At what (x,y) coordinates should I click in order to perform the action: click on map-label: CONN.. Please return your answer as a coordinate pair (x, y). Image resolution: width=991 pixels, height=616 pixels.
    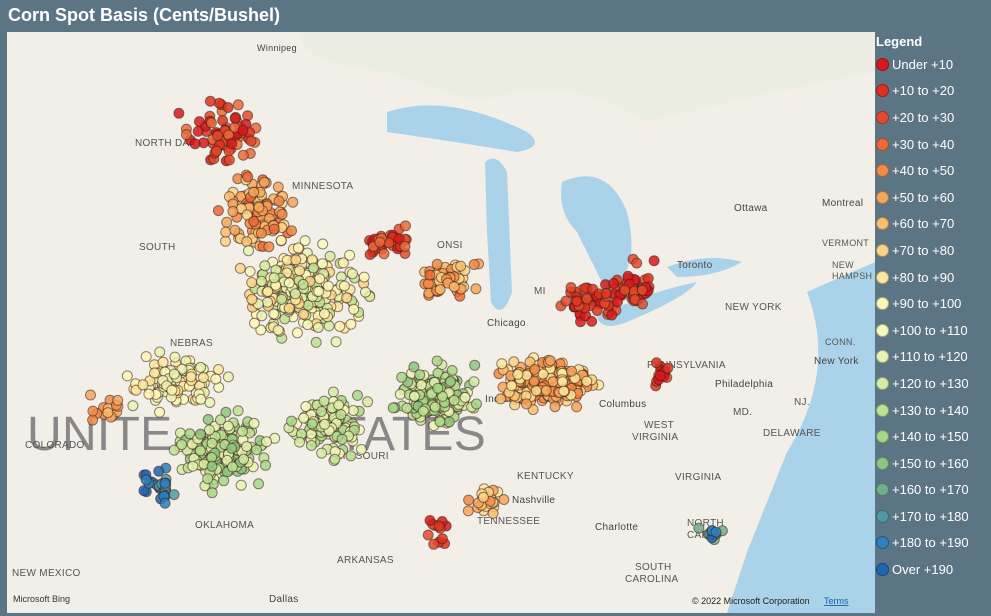
    Looking at the image, I should click on (840, 342).